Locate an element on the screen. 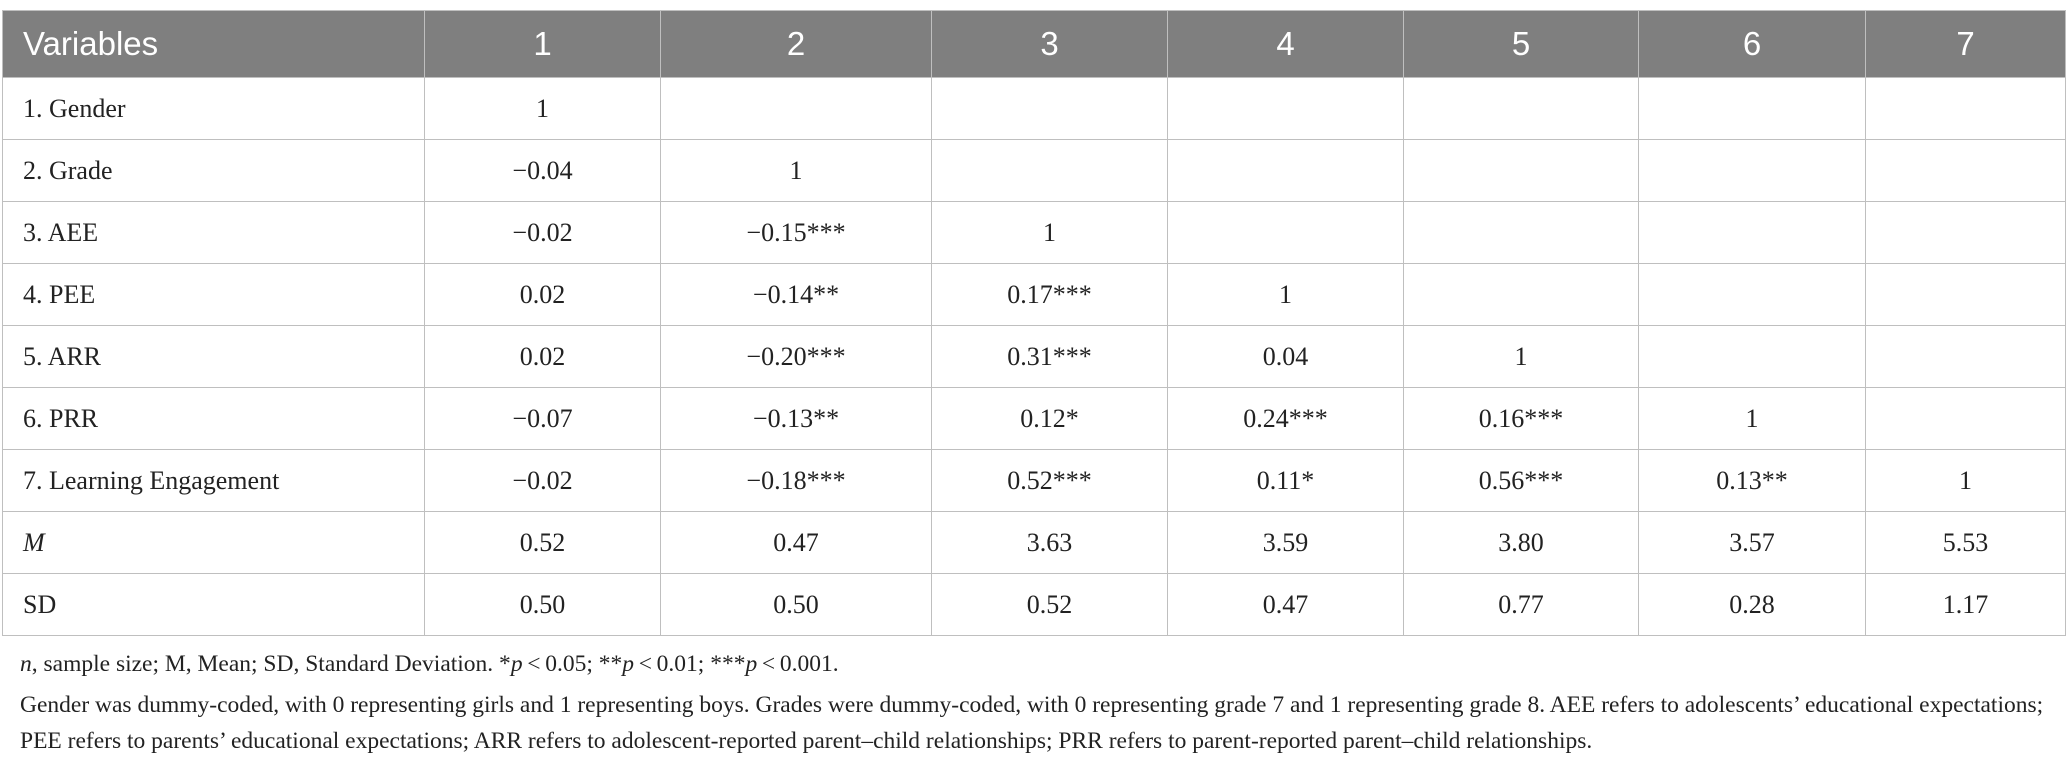 The width and height of the screenshot is (2067, 765). table-cell: 5. ARR is located at coordinates (213, 356).